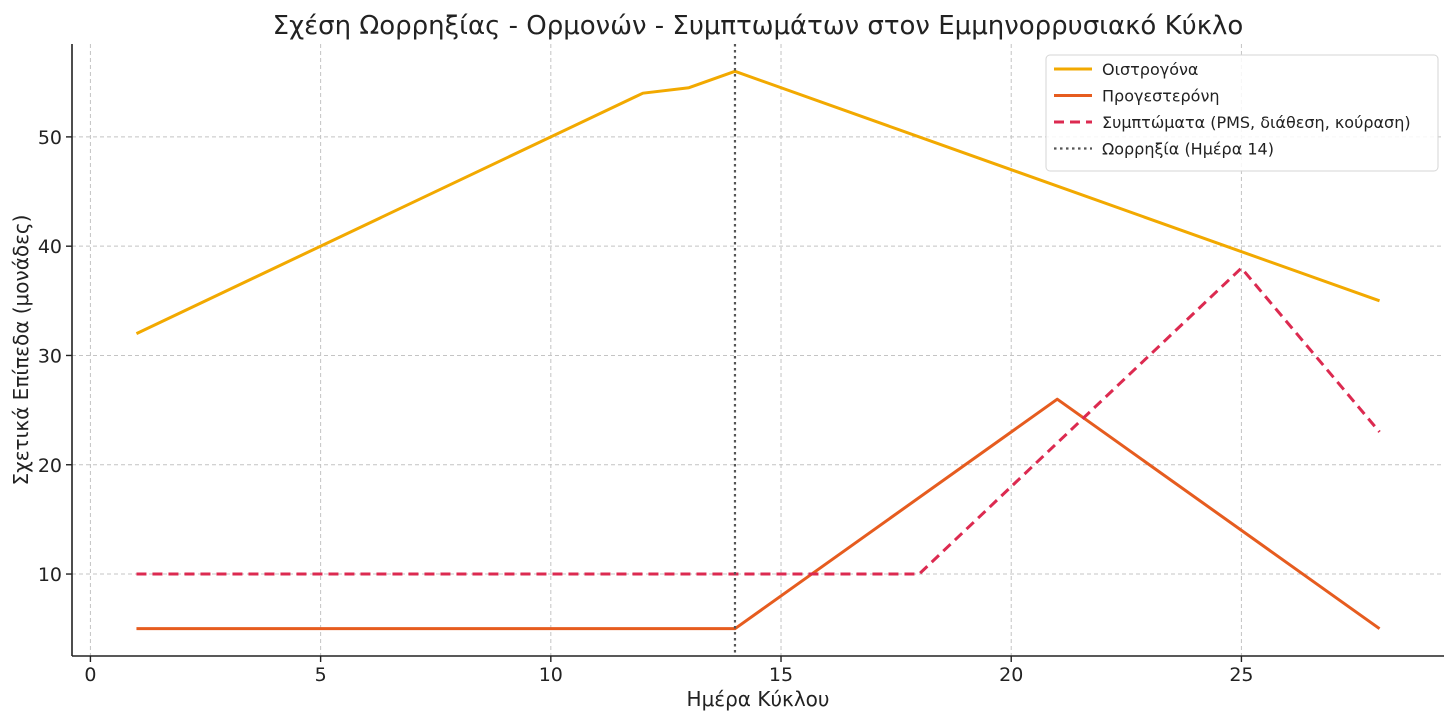 The image size is (1456, 722). Describe the element at coordinates (50, 138) in the screenshot. I see `y-tick-label: 50` at that location.